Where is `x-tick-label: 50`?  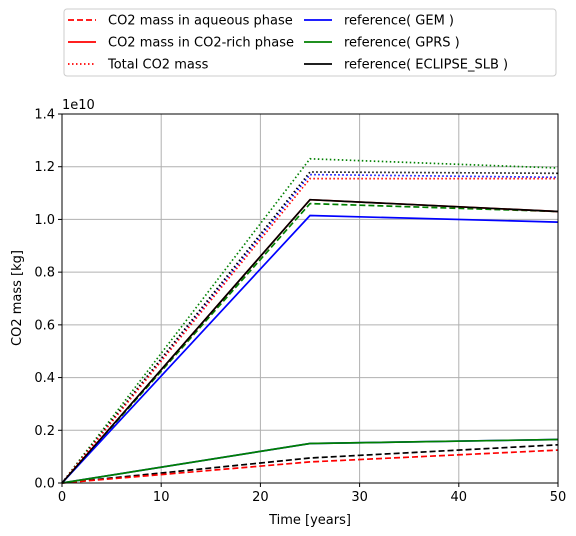 x-tick-label: 50 is located at coordinates (558, 497).